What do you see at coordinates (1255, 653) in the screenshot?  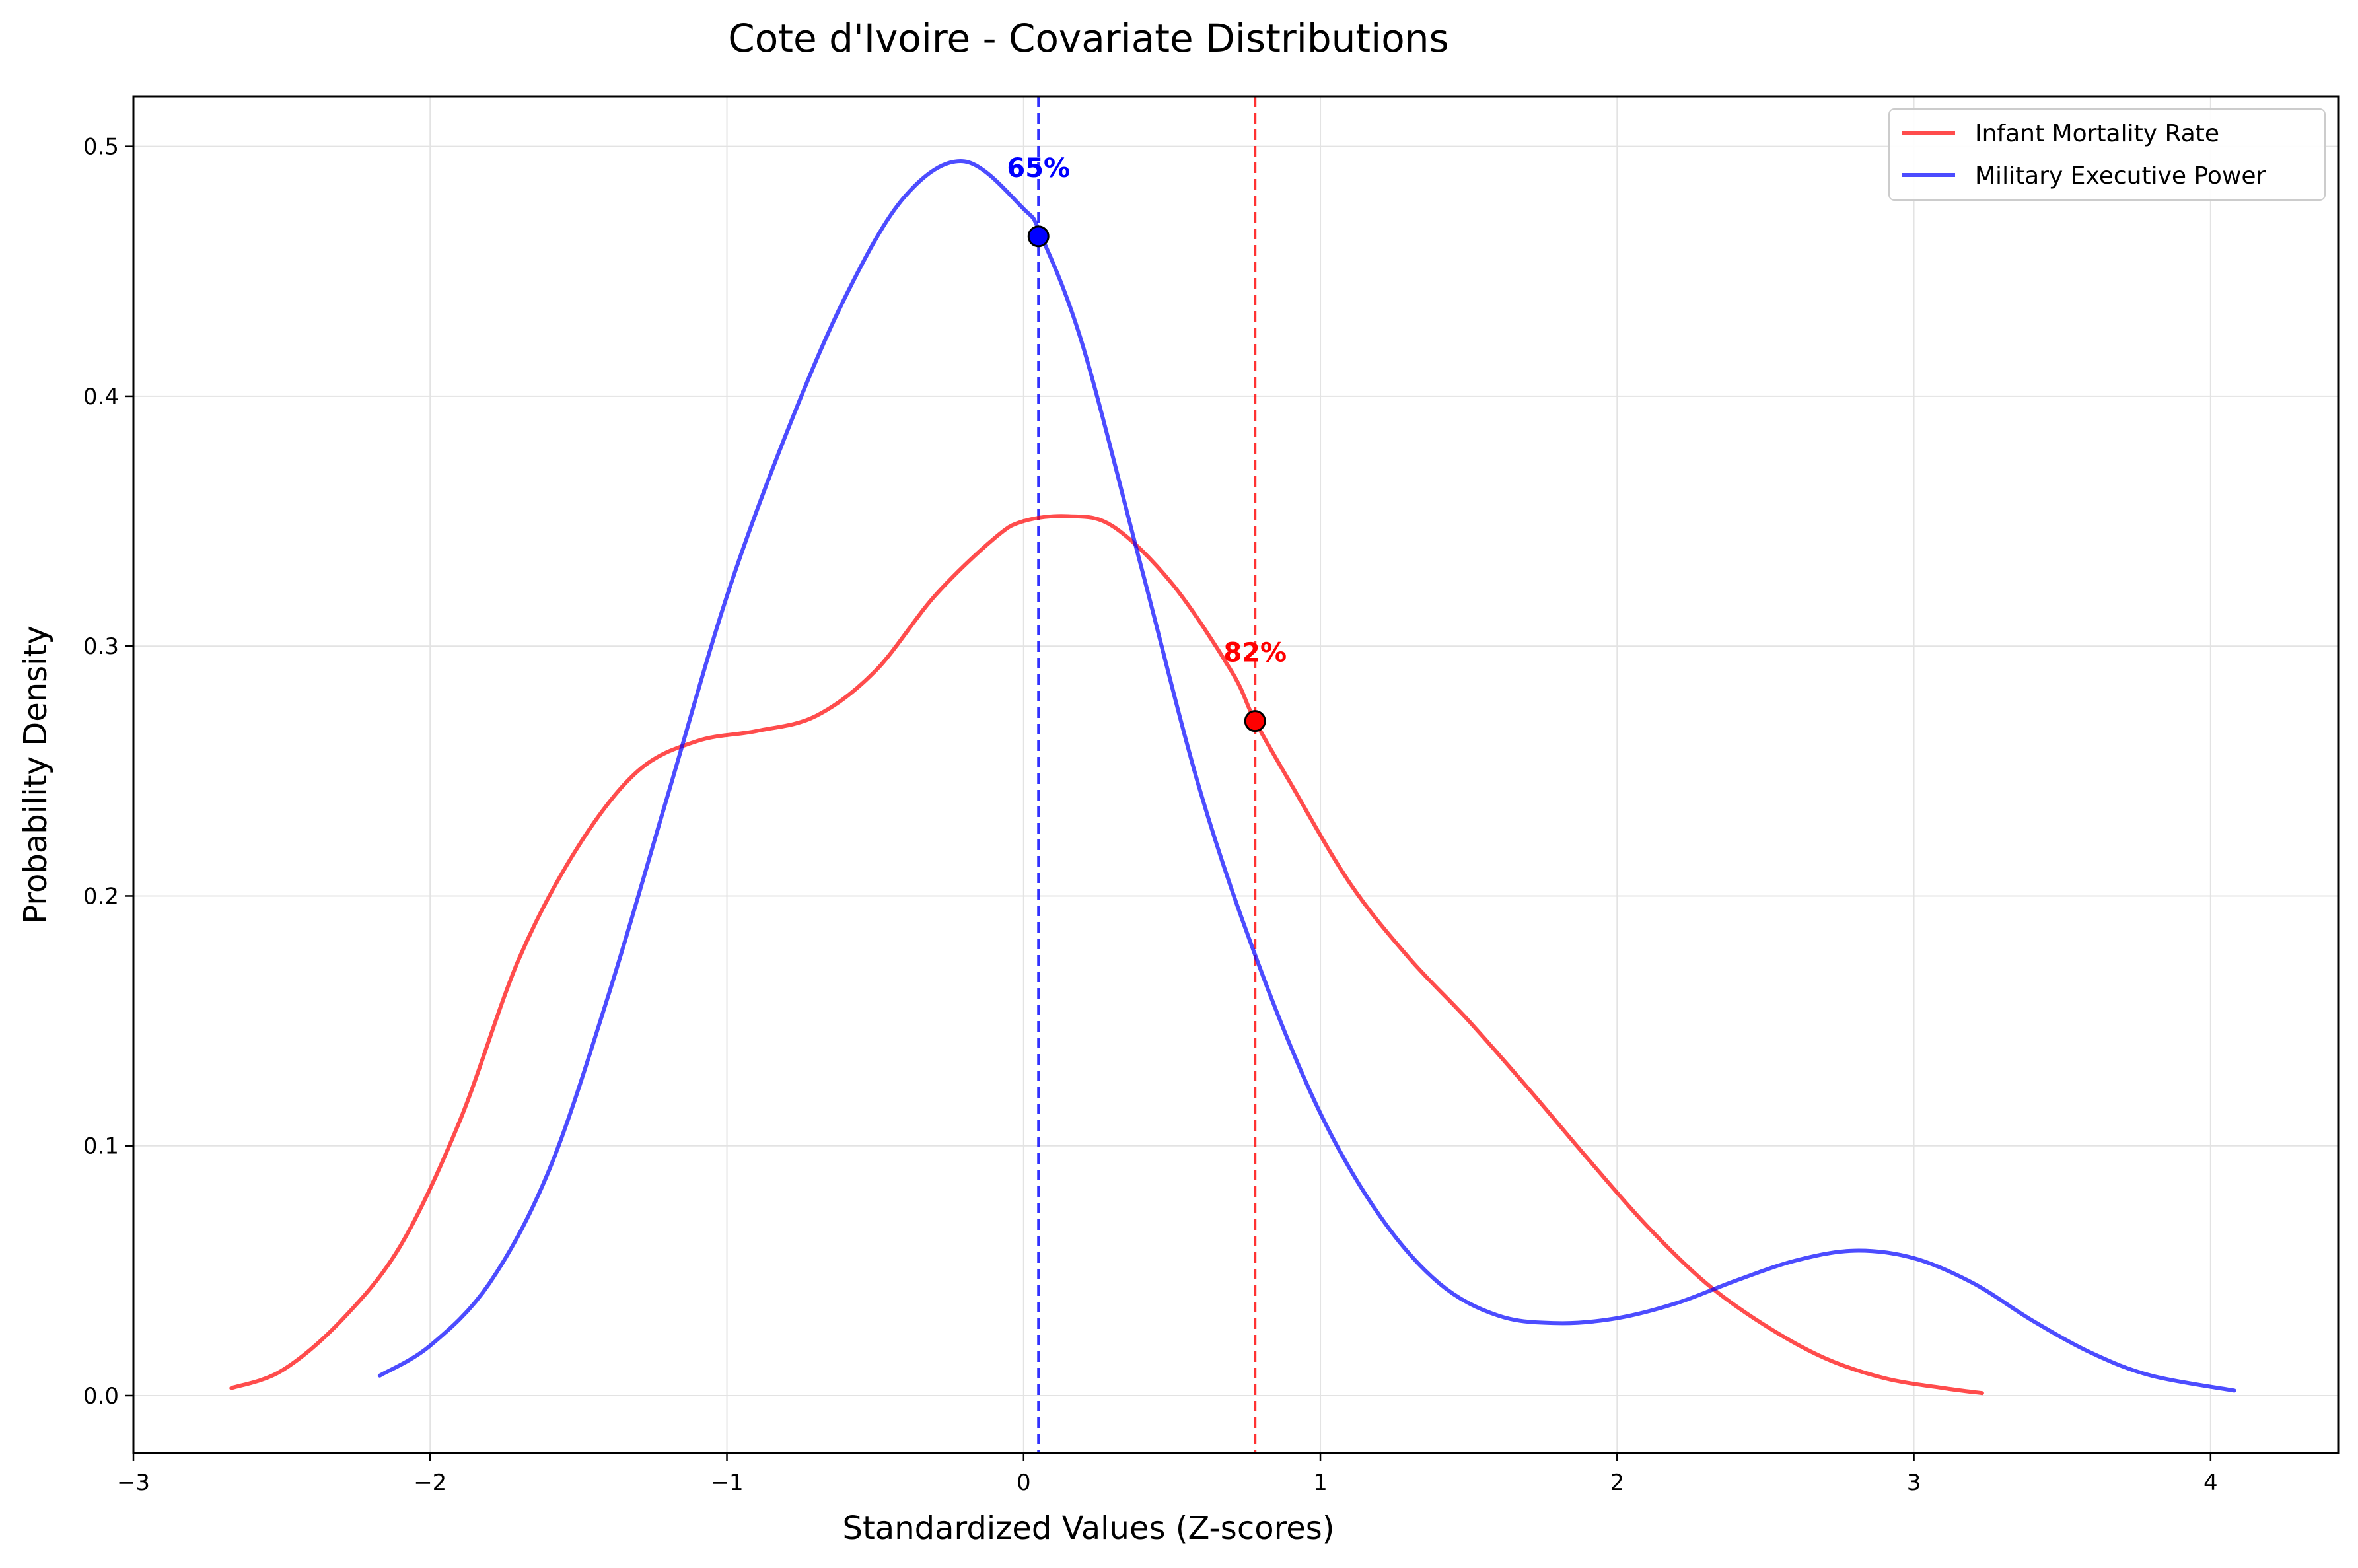 I see `marker-label: 82%` at bounding box center [1255, 653].